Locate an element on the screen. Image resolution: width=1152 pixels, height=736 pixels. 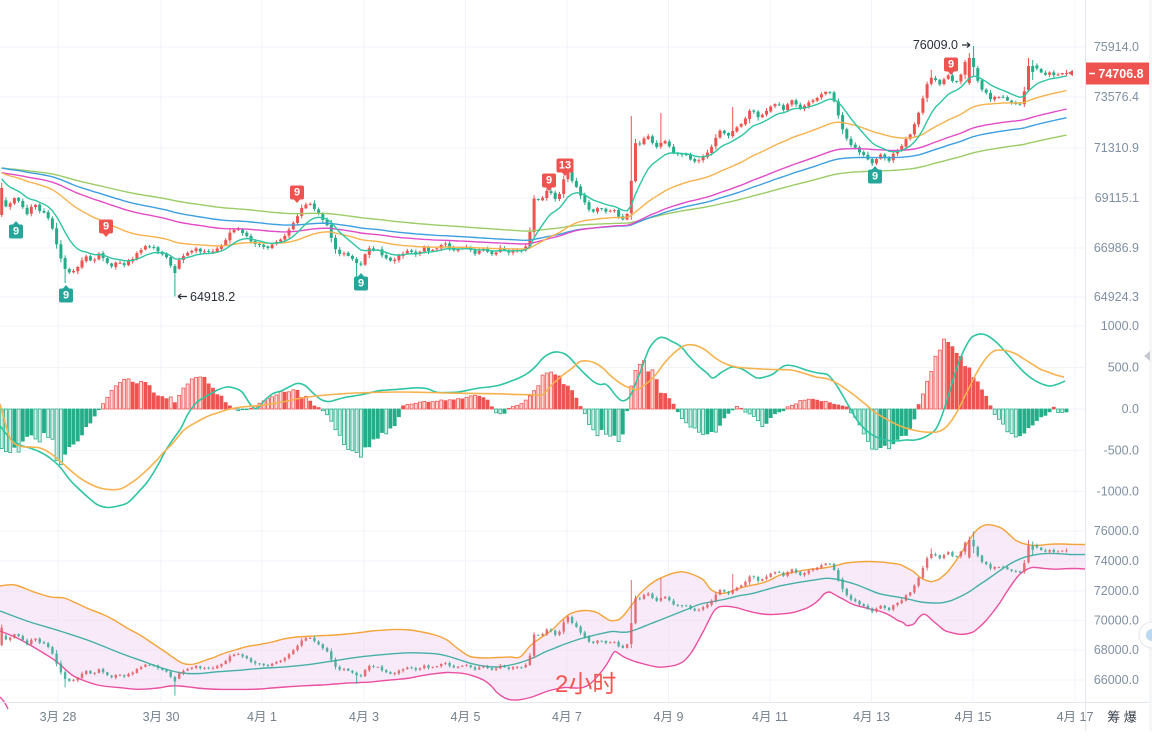
svg-text: 3月 30 is located at coordinates (161, 717).